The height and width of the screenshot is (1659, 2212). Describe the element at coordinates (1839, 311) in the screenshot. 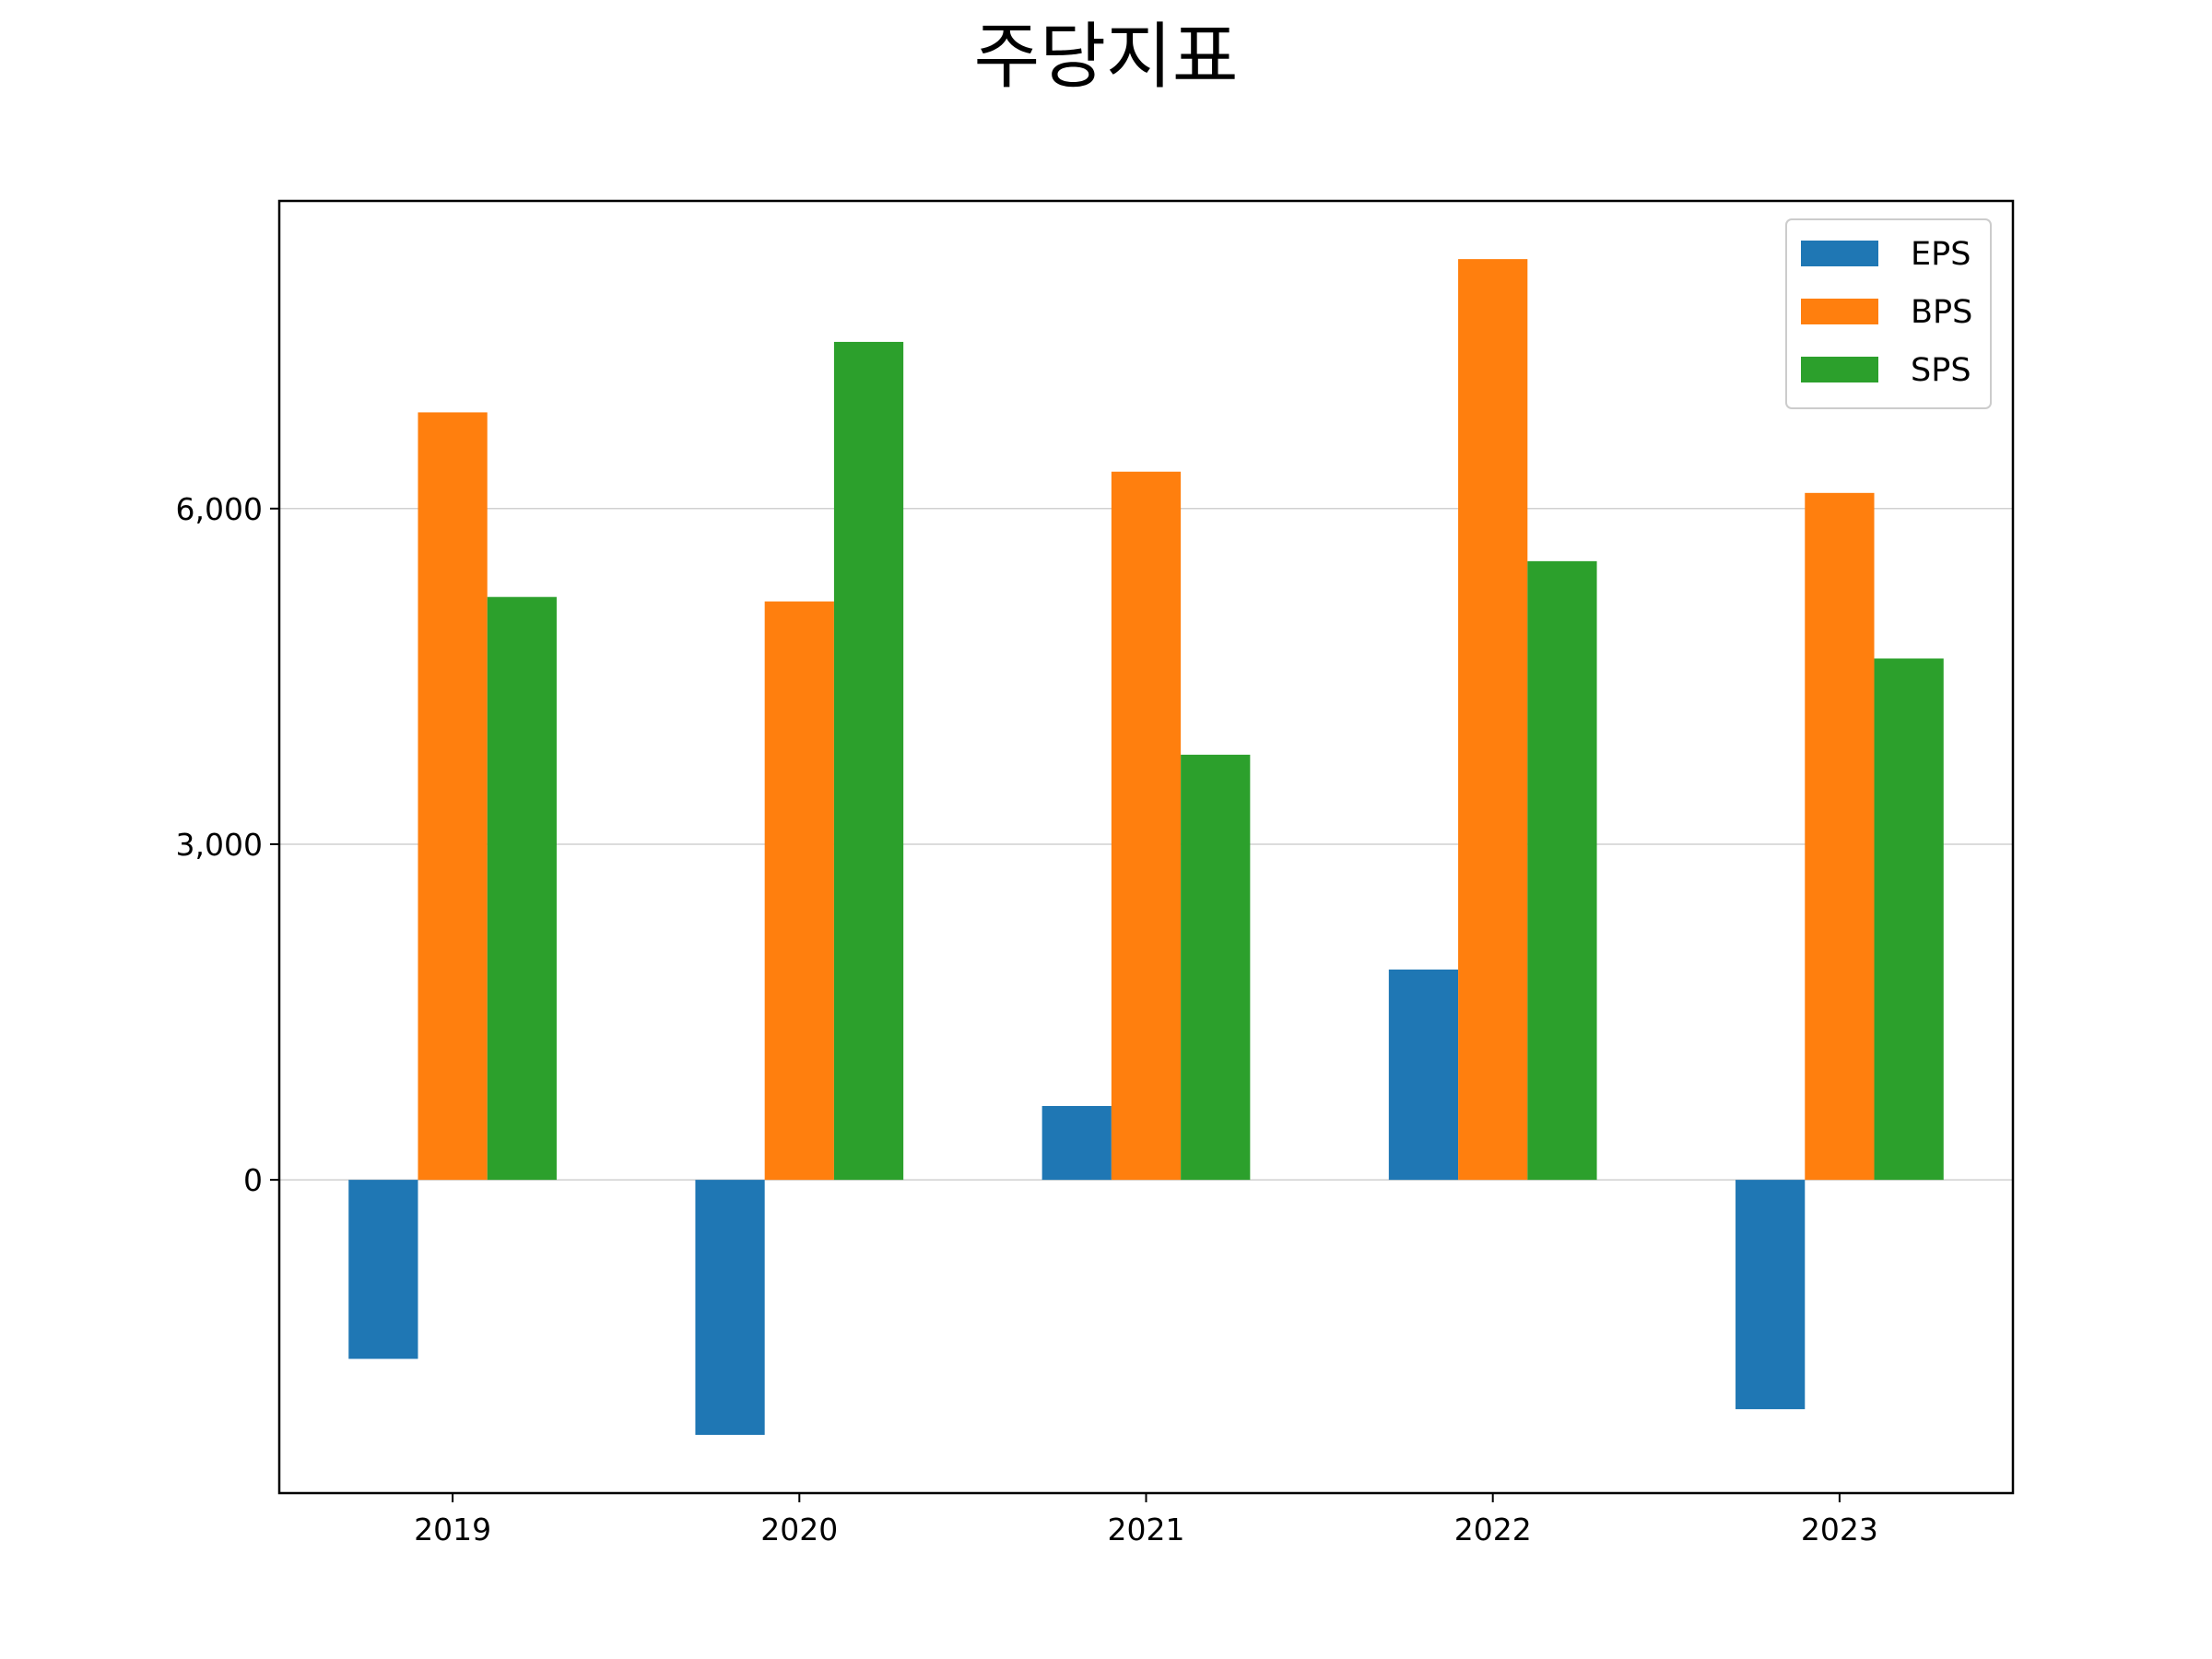

I see `legend-swatch-bps` at that location.